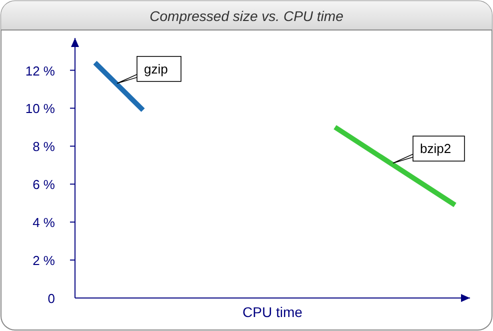  What do you see at coordinates (272, 312) in the screenshot?
I see `x-axis-title: CPU time` at bounding box center [272, 312].